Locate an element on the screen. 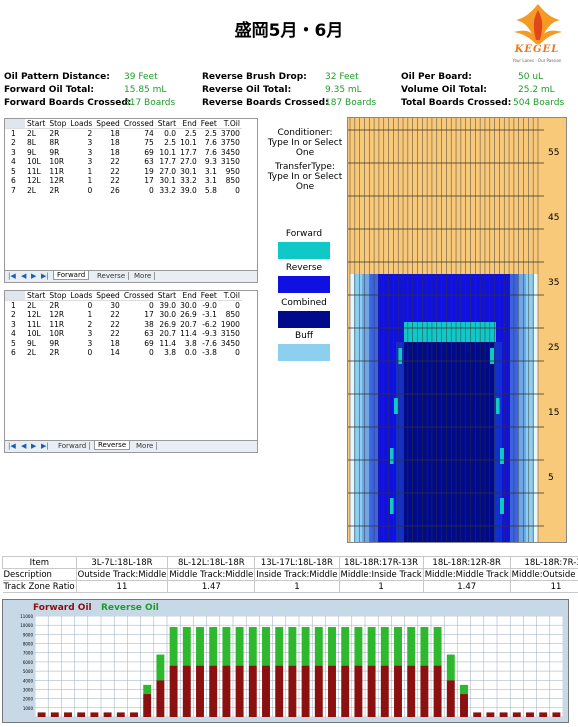 The image size is (578, 727). sheet-cell: 19 is located at coordinates (149, 171).